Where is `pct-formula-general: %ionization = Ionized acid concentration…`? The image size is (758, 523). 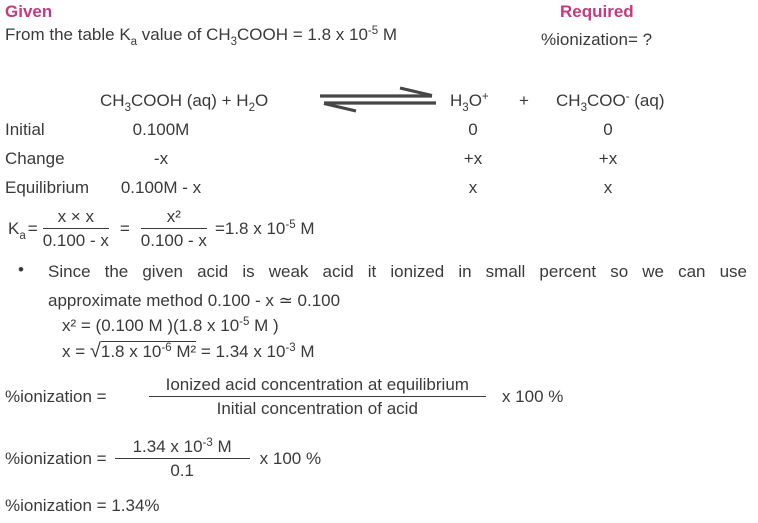 pct-formula-general: %ionization = Ionized acid concentration… is located at coordinates (284, 397).